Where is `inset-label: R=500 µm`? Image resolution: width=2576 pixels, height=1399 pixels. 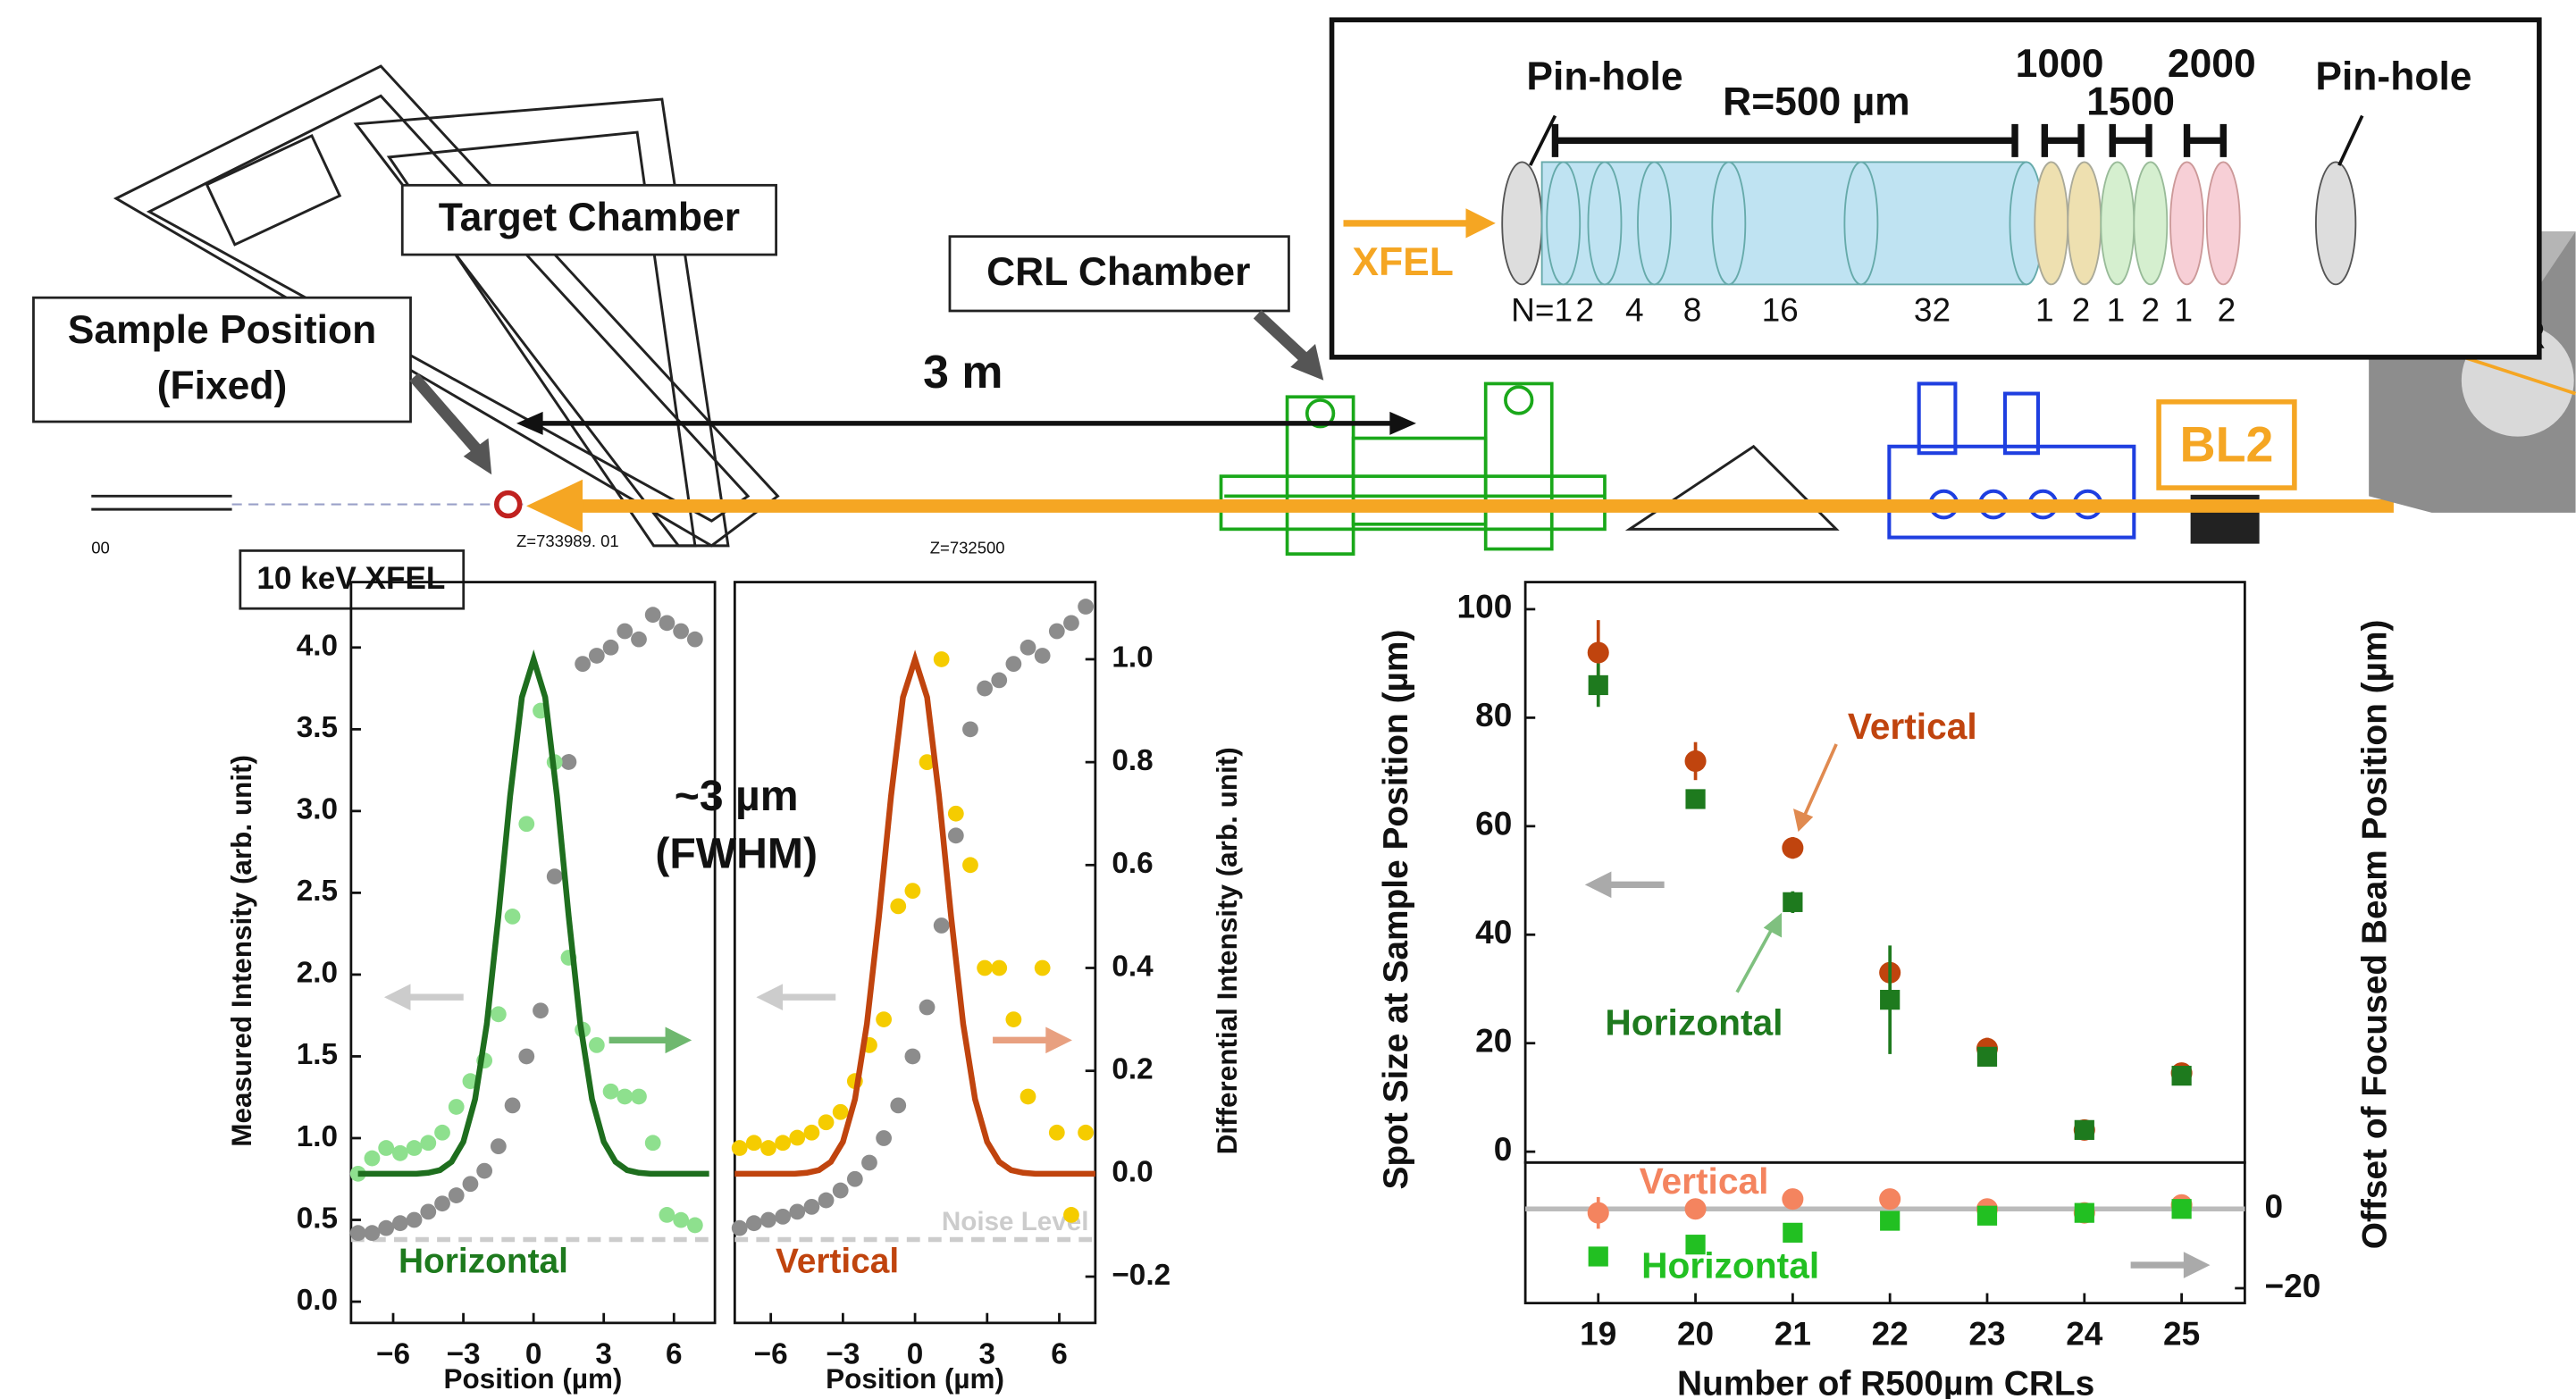
inset-label: R=500 µm is located at coordinates (1816, 102).